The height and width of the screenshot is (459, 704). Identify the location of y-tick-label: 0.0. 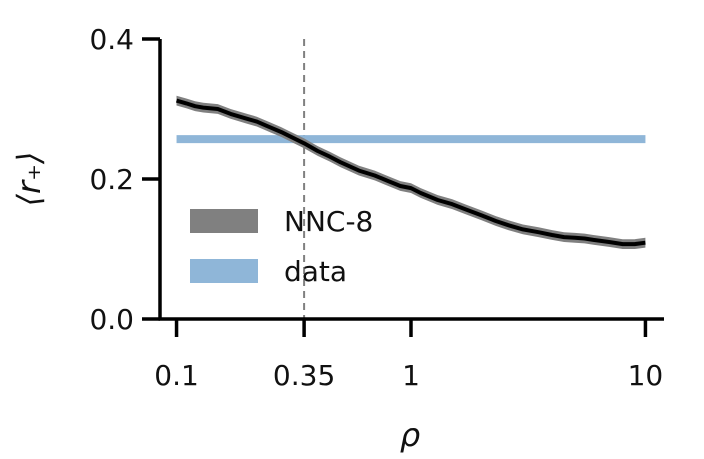
(111, 319).